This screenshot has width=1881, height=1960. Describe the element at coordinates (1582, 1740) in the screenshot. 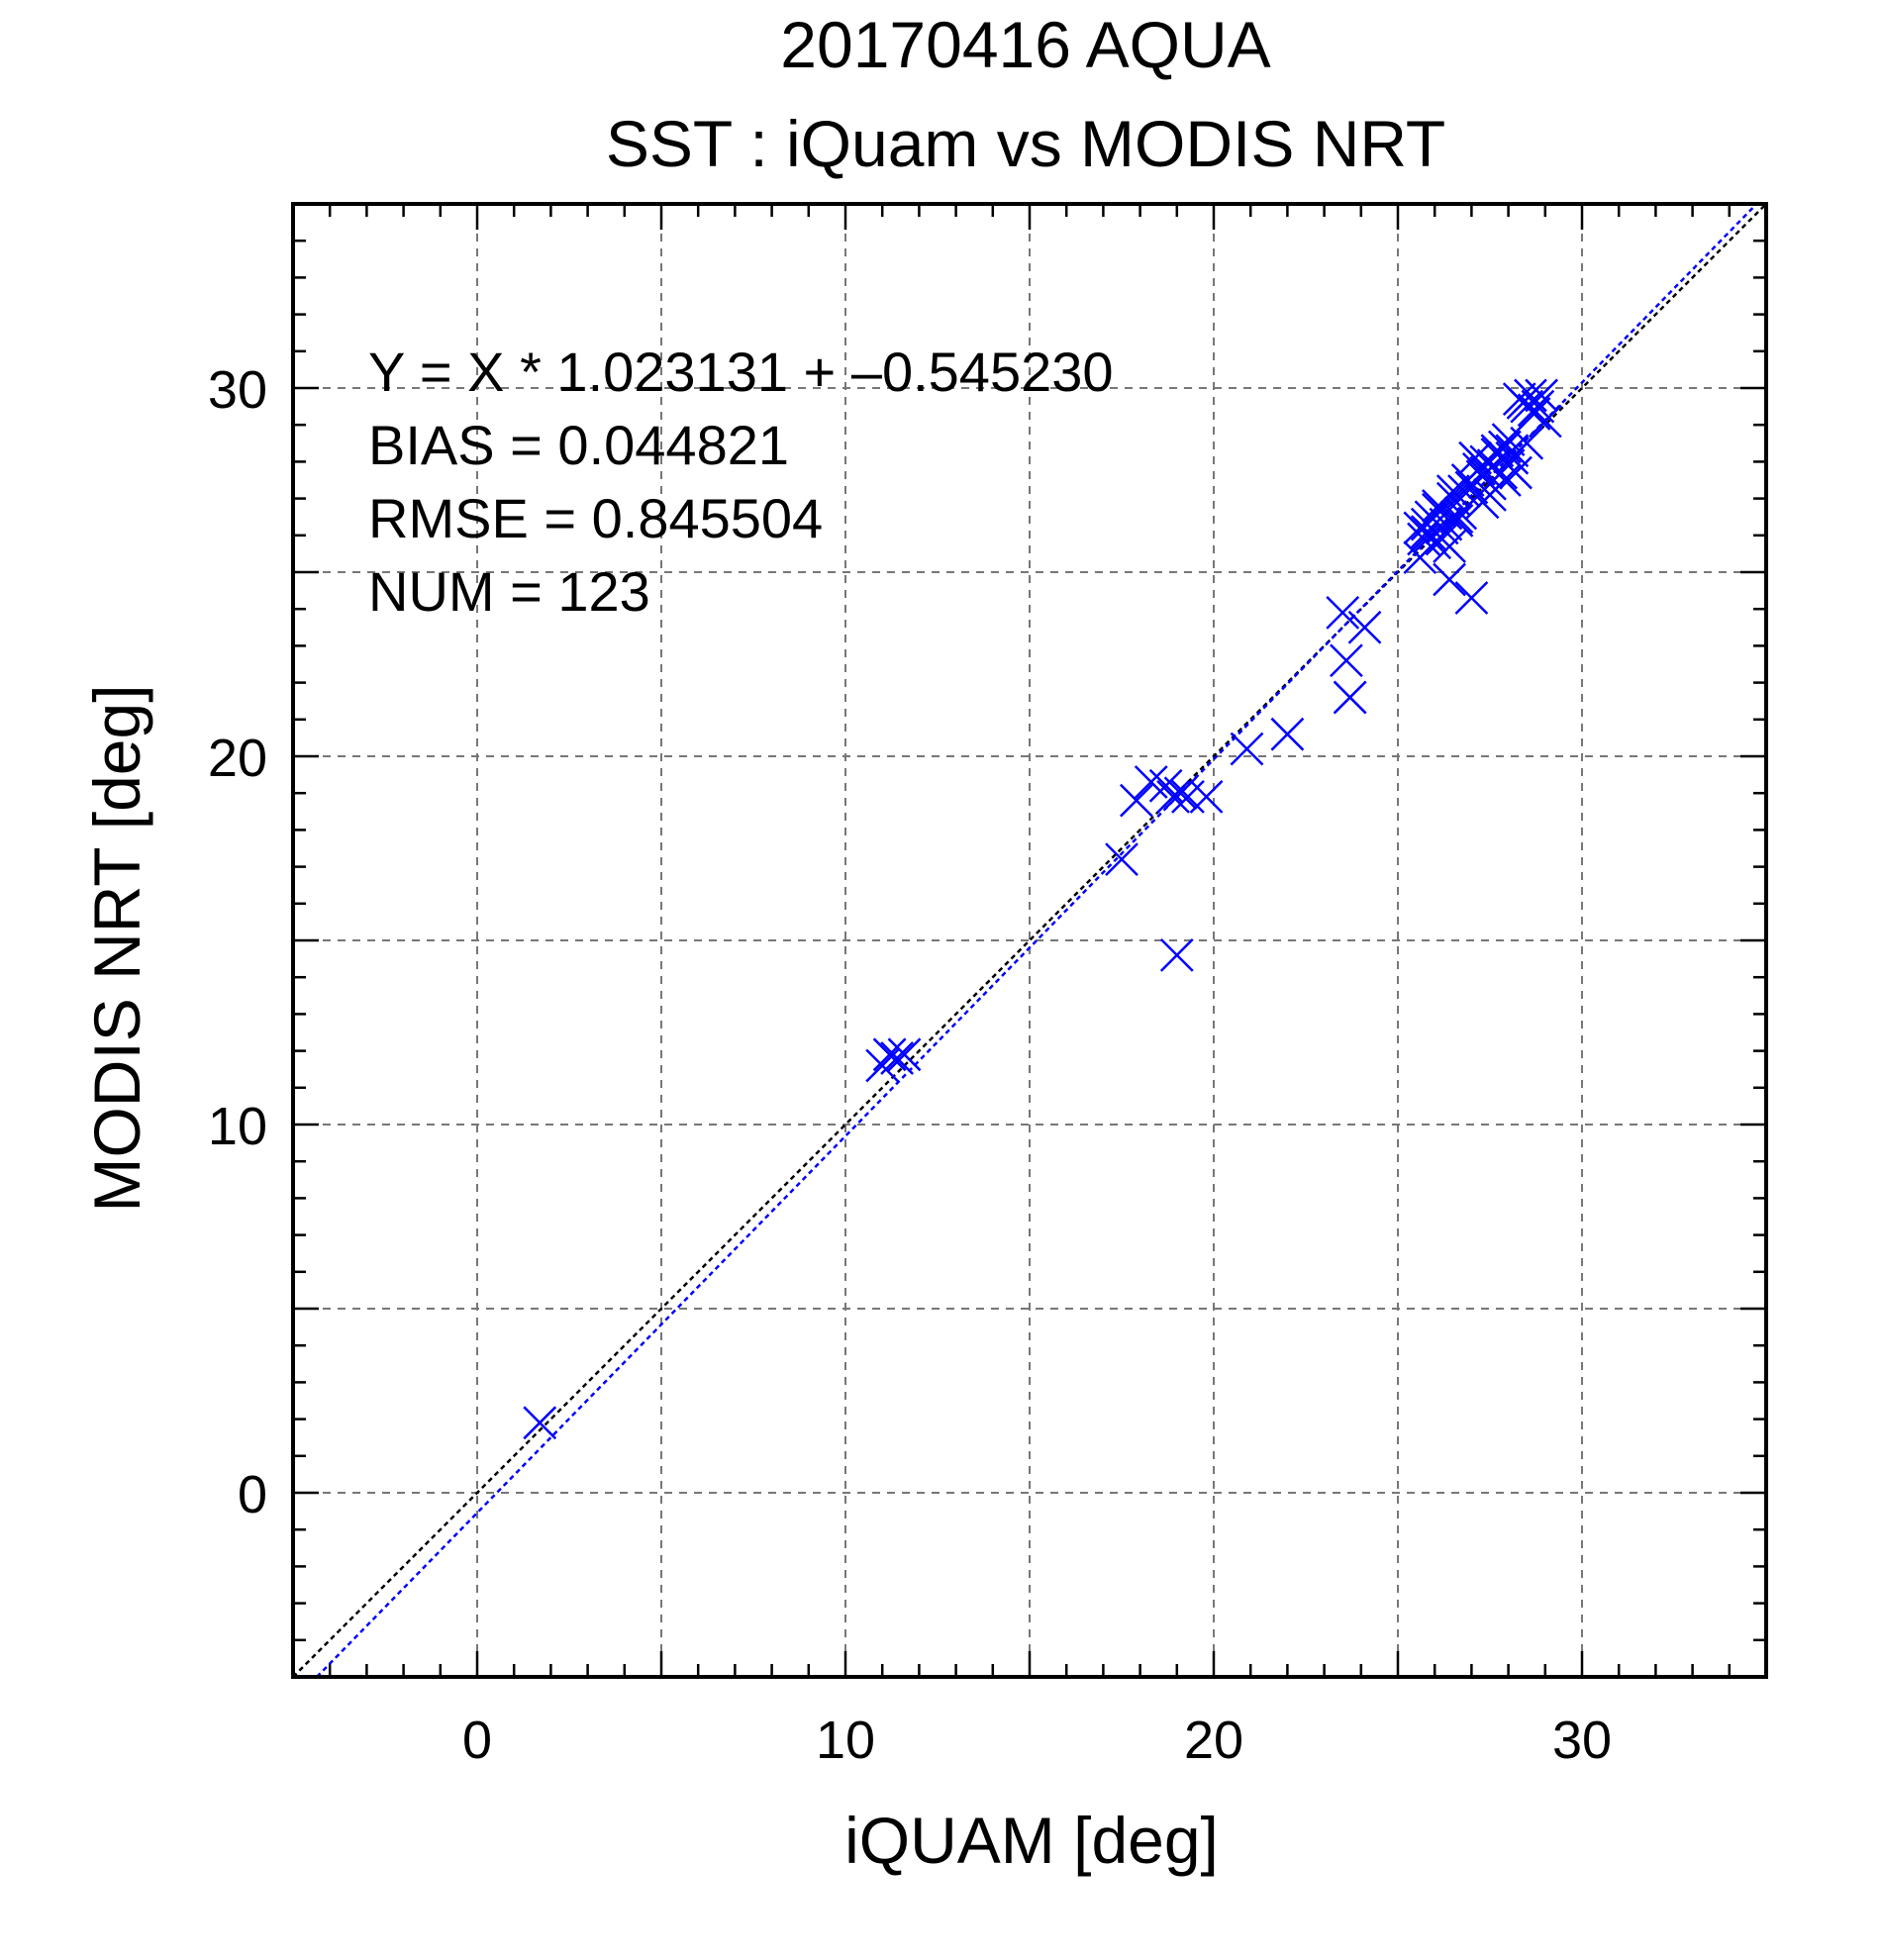

I see `x-tick-label: 30` at that location.